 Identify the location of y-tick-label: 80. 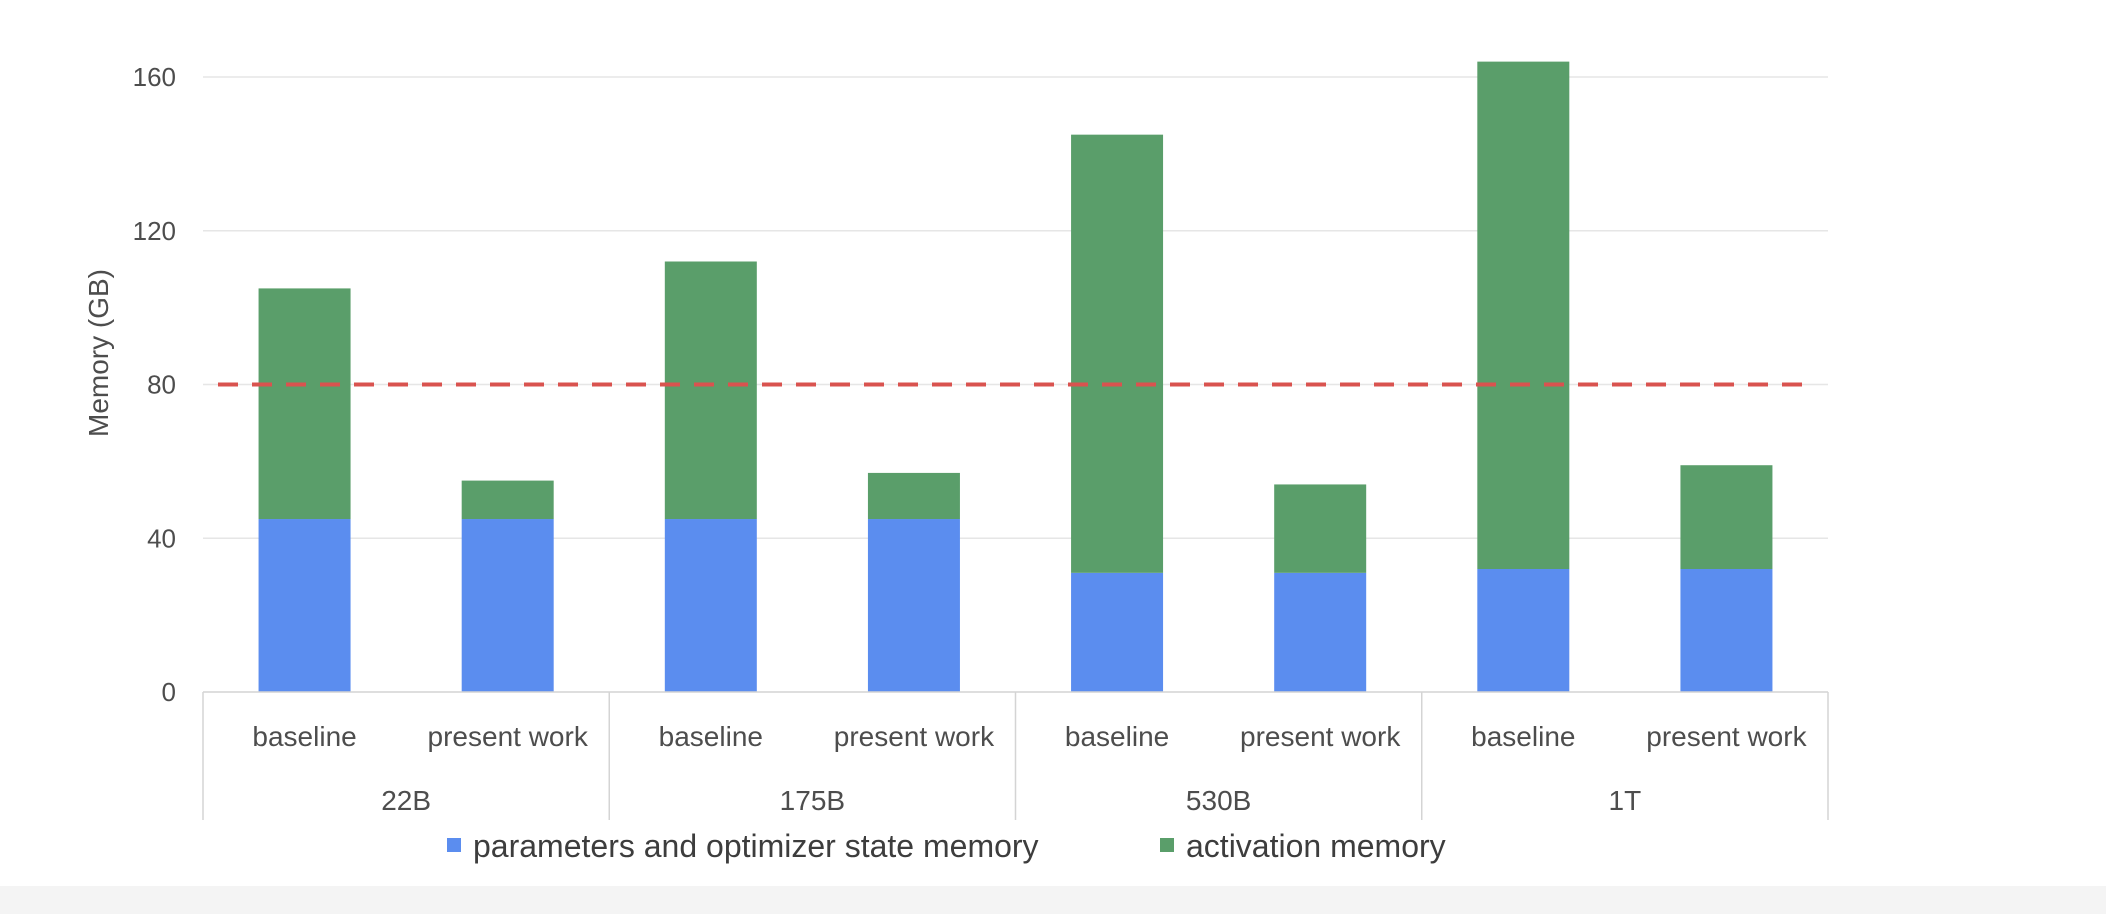
(161, 385).